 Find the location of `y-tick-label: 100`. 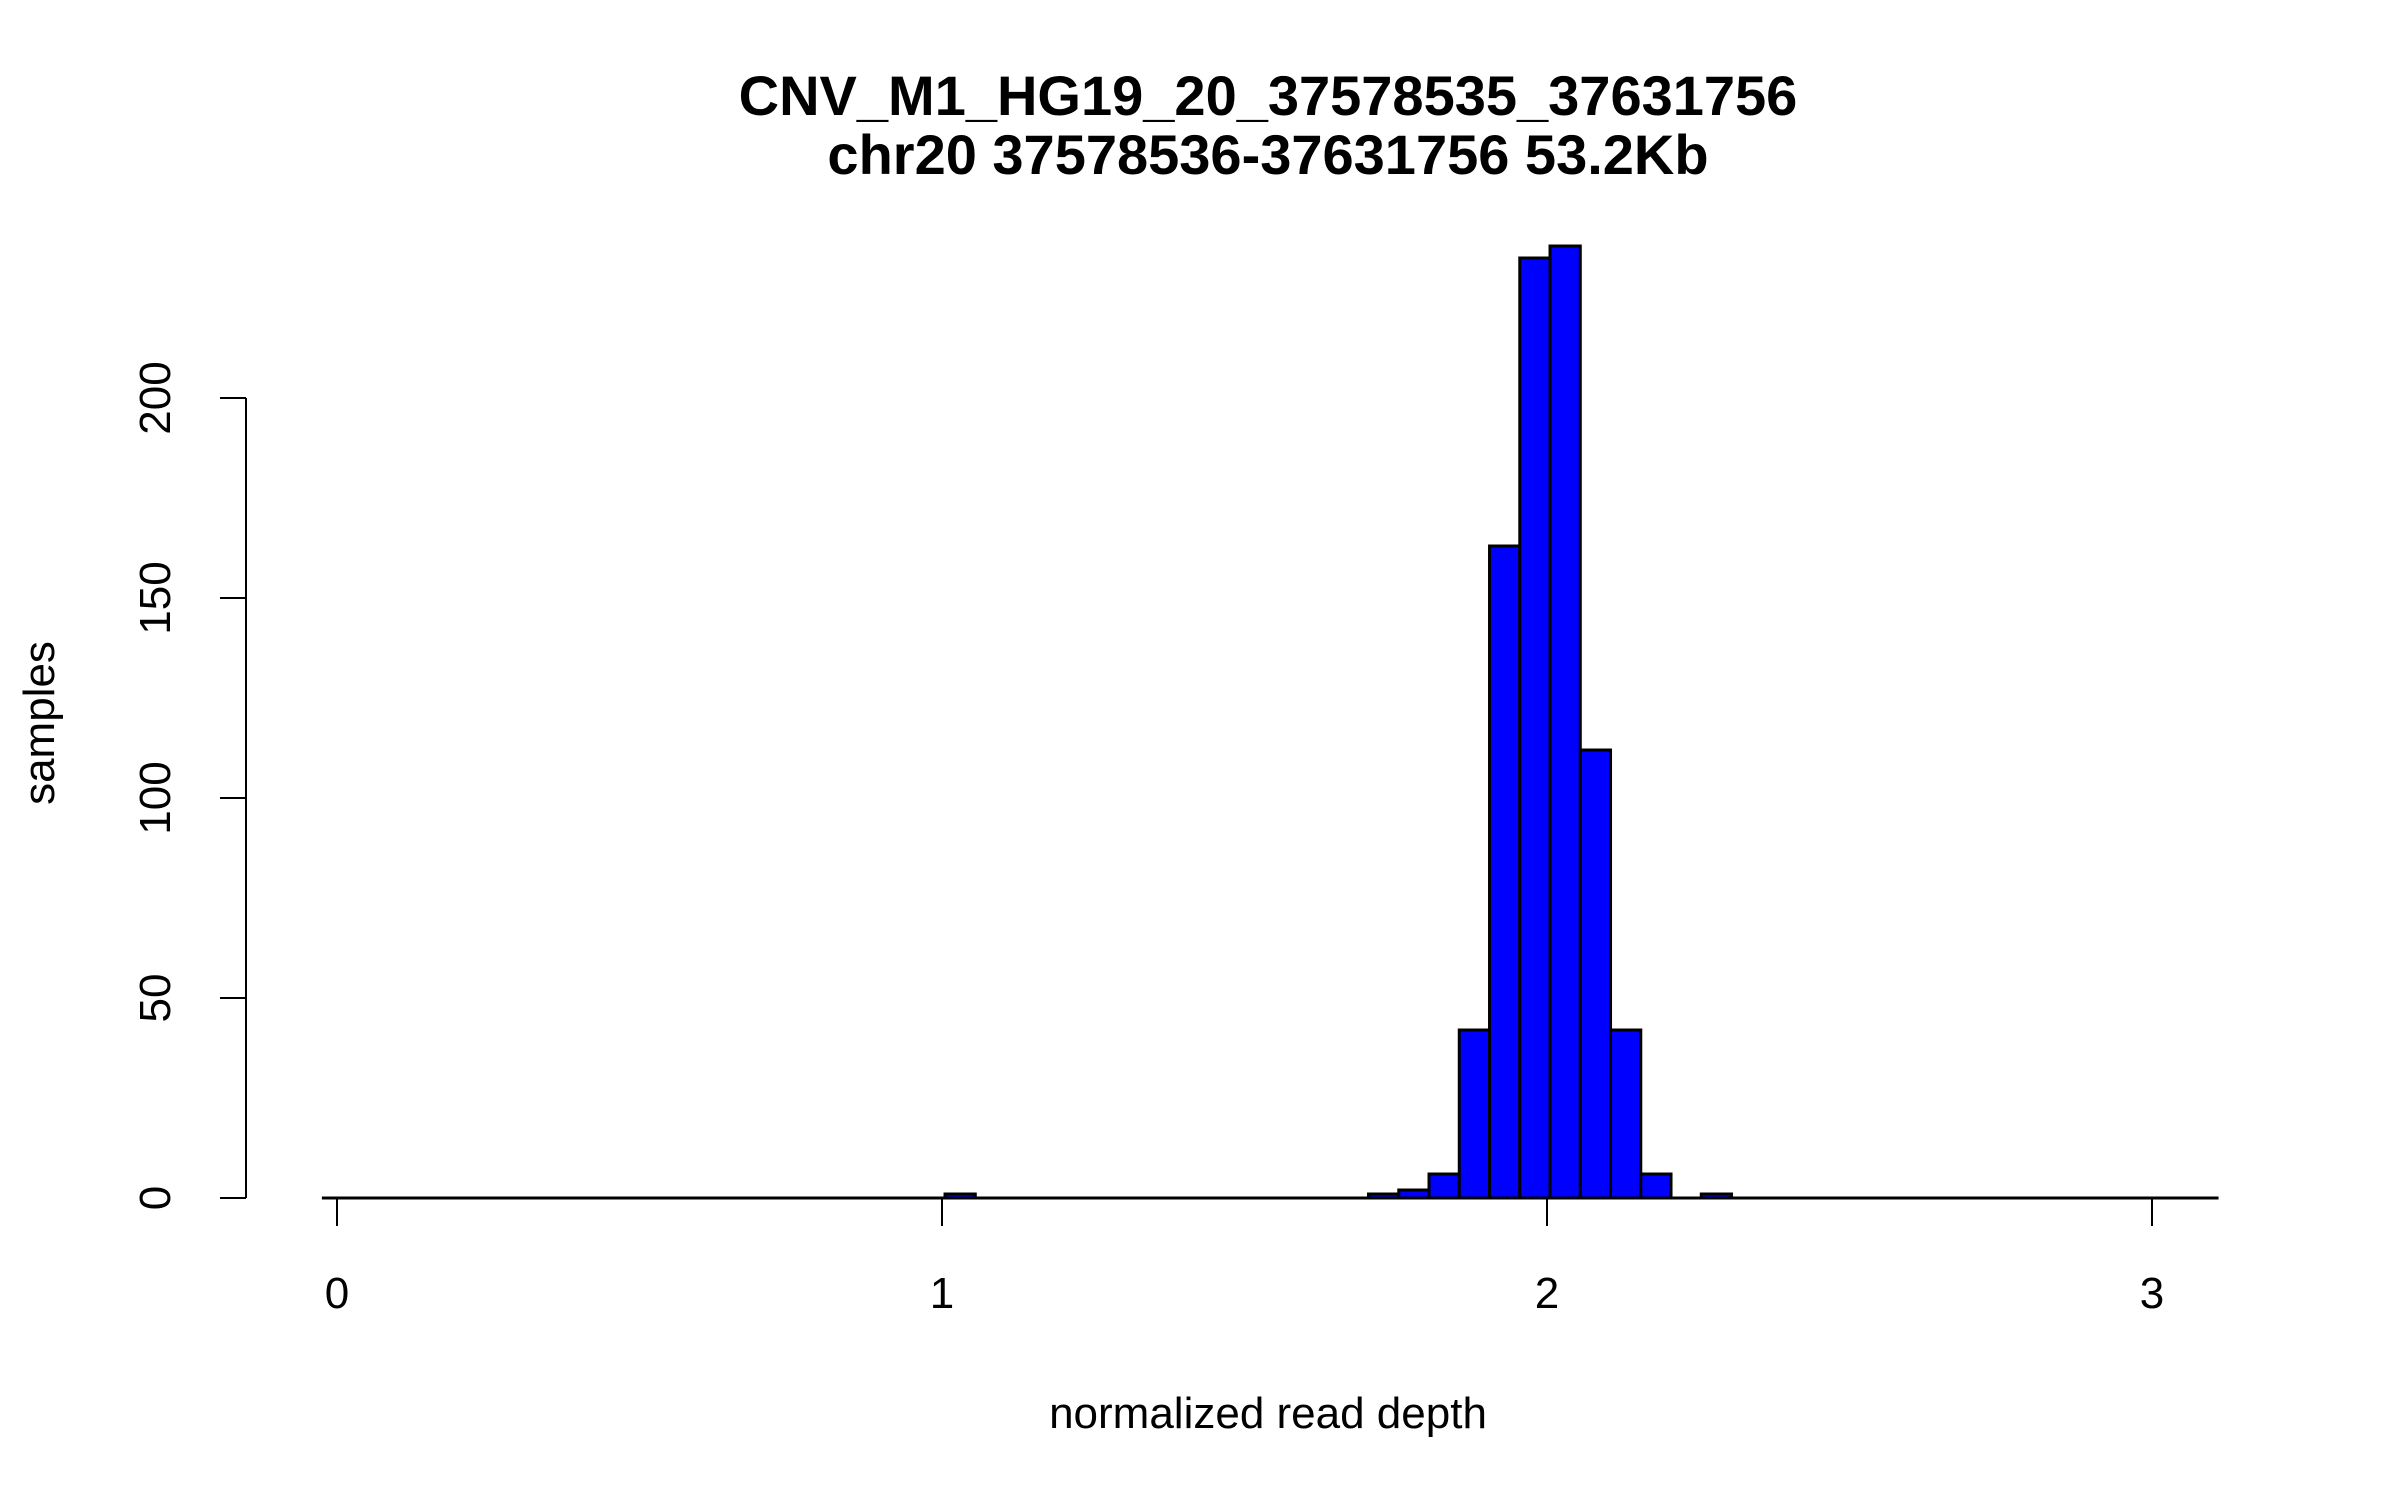

y-tick-label: 100 is located at coordinates (155, 797).